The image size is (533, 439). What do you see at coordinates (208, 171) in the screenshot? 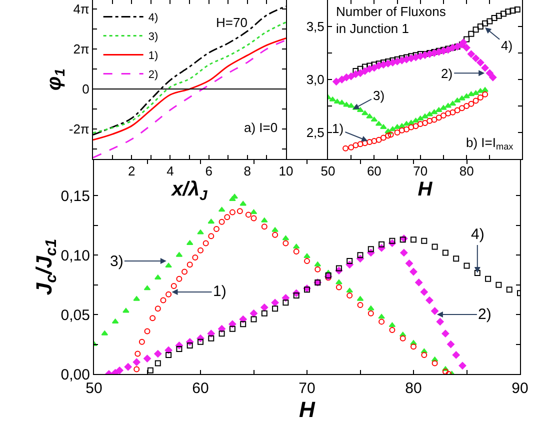
I see `x-tick-label: 6` at bounding box center [208, 171].